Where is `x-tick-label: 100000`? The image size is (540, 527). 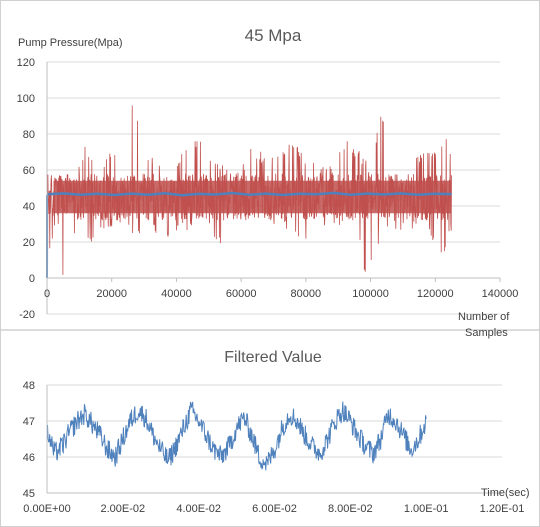 x-tick-label: 100000 is located at coordinates (370, 294).